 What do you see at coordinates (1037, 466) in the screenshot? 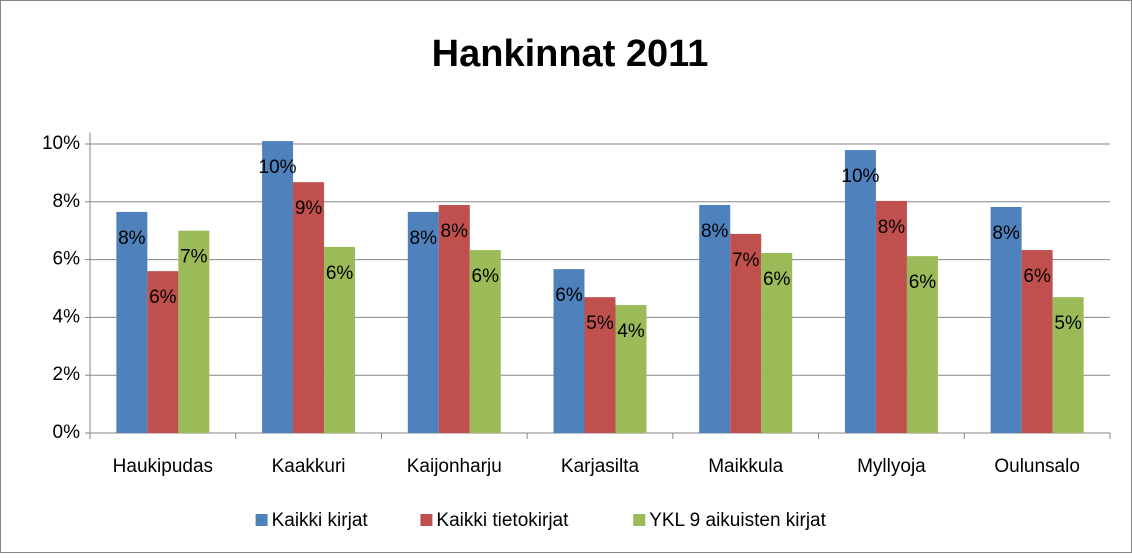
I see `x-tick-label: Oulunsalo` at bounding box center [1037, 466].